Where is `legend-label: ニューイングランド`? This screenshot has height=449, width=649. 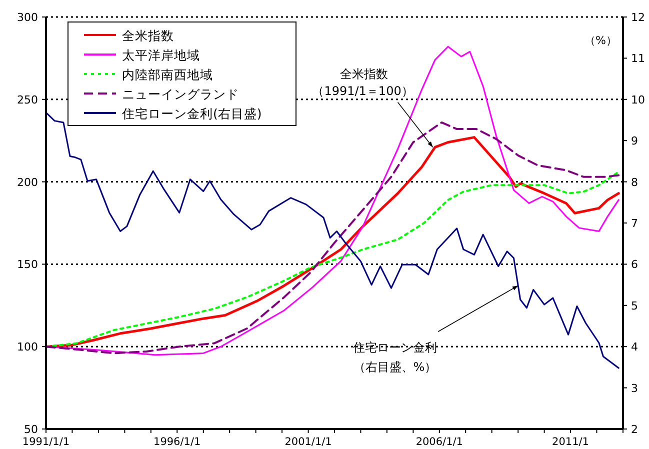
legend-label: ニューイングランド is located at coordinates (180, 94).